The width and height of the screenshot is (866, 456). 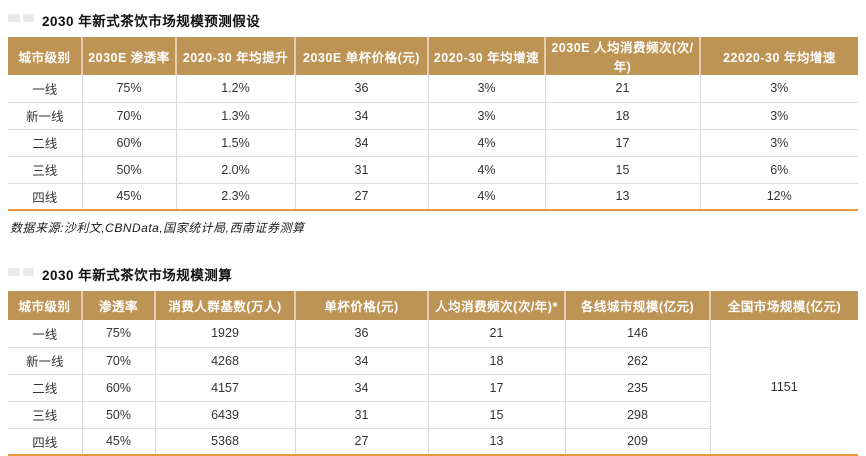 I want to click on table1-title: 2030 年新式茶饮市场规模预测假设, so click(x=151, y=21).